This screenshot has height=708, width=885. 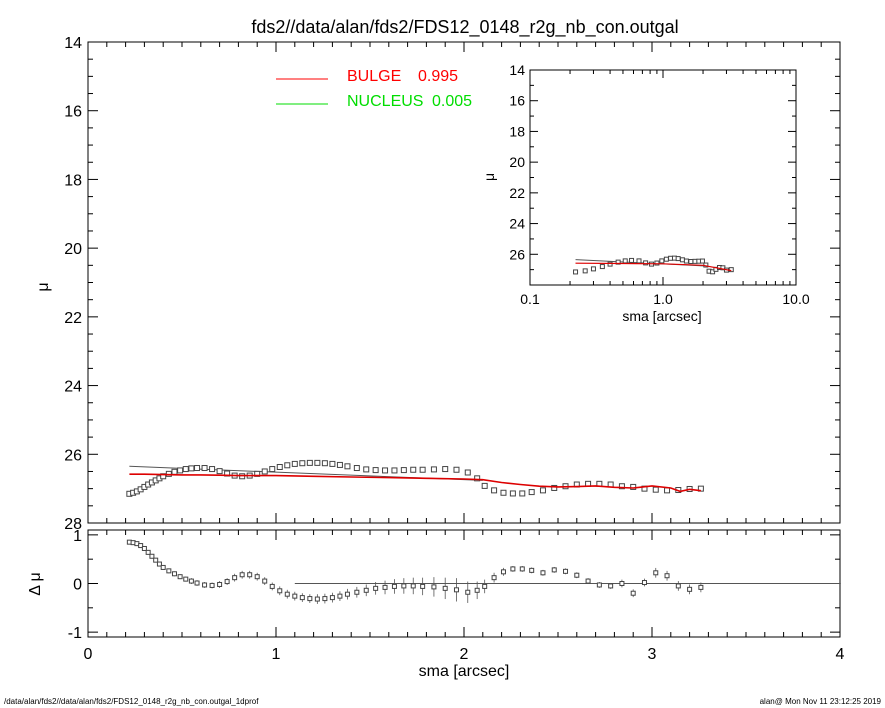 What do you see at coordinates (276, 654) in the screenshot?
I see `residual-x-tick-label: 1` at bounding box center [276, 654].